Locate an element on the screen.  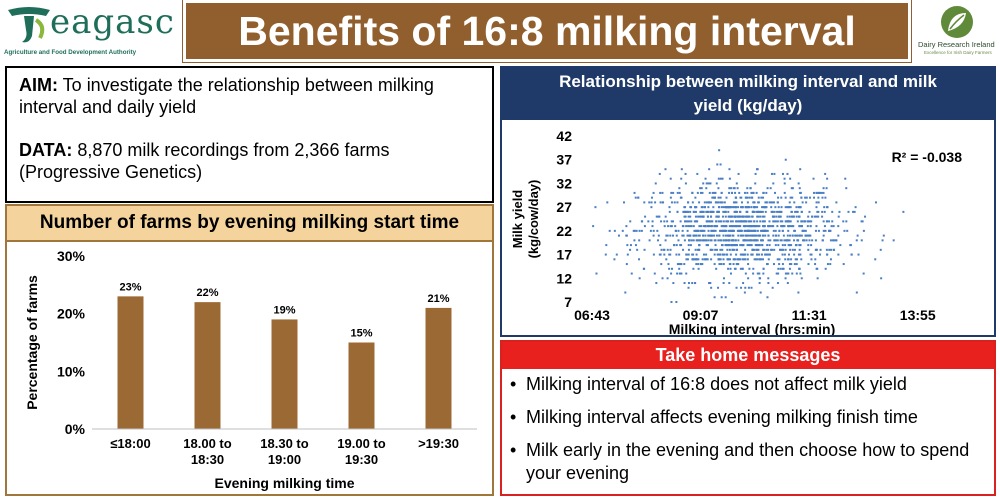
dri-name: Dairy Research Ireland is located at coordinates (956, 44).